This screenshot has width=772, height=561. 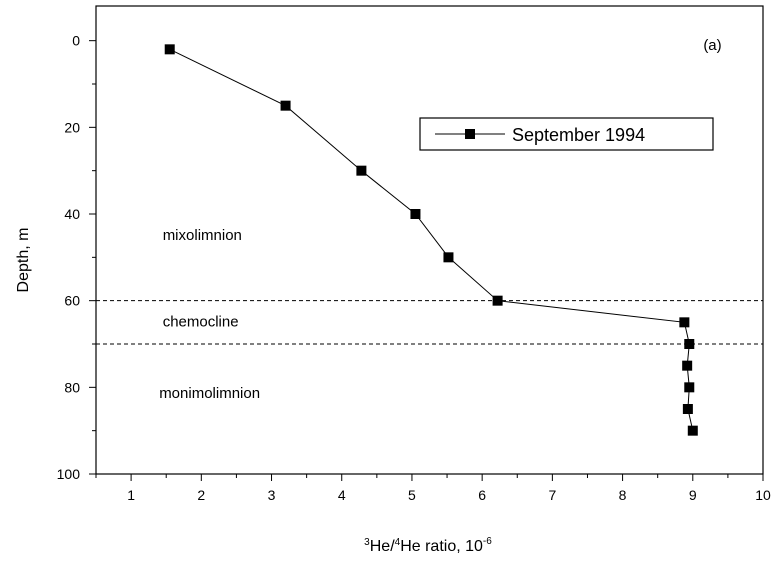 I want to click on x-tick-label: 6, so click(x=482, y=495).